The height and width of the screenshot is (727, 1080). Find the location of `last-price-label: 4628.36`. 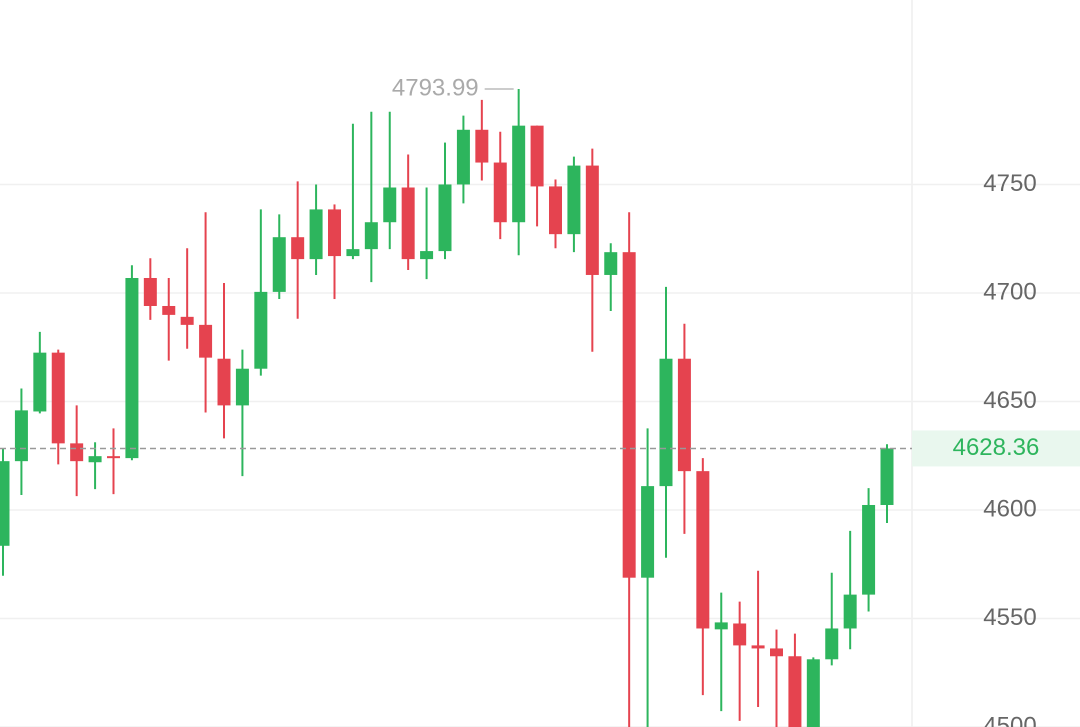

last-price-label: 4628.36 is located at coordinates (996, 447).